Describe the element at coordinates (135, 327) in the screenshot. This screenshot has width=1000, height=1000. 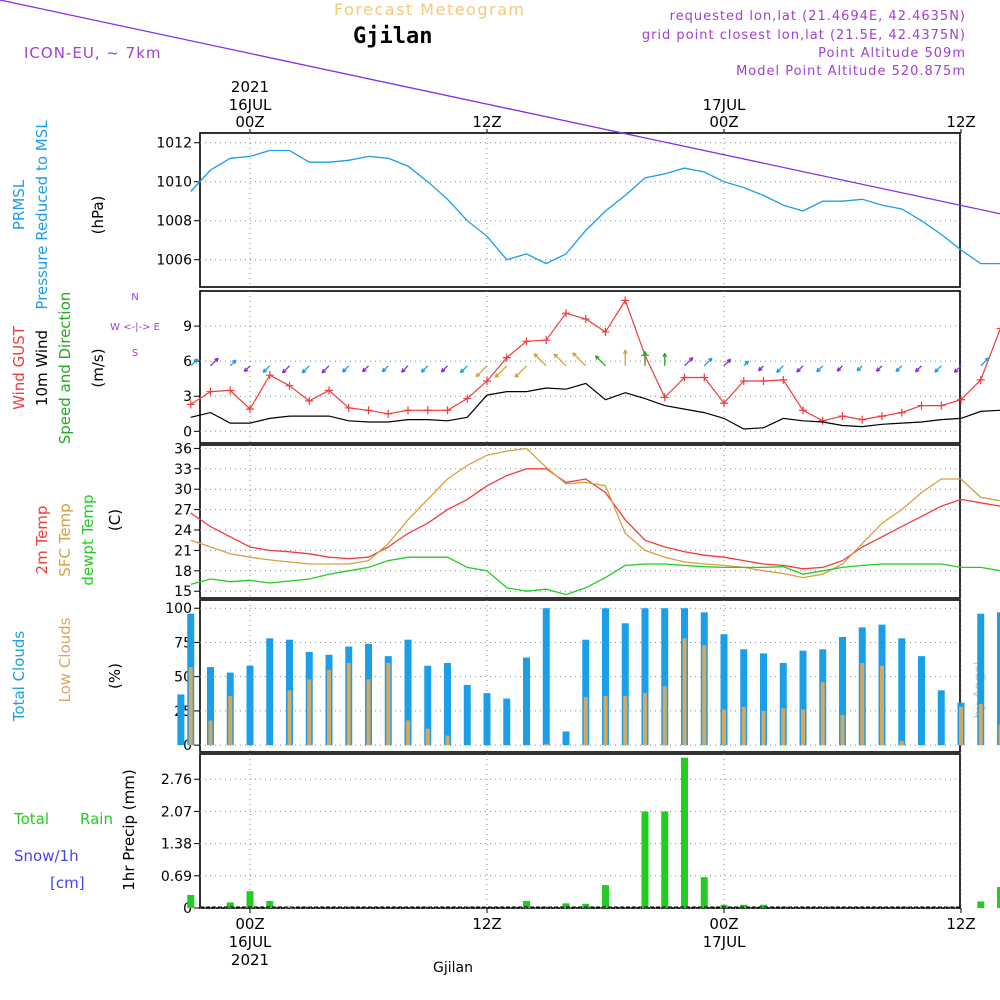
I see `compass-ew: W <-|-> E` at that location.